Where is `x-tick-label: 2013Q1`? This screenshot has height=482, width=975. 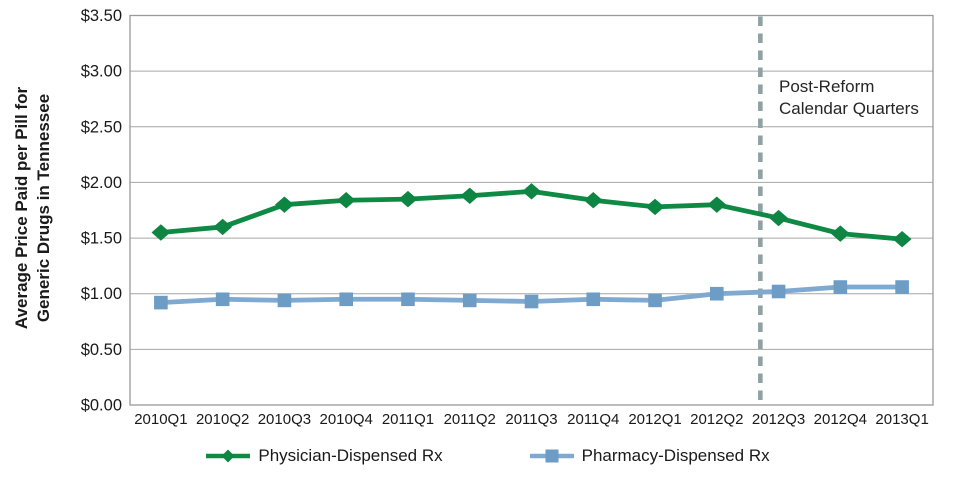 x-tick-label: 2013Q1 is located at coordinates (901, 419).